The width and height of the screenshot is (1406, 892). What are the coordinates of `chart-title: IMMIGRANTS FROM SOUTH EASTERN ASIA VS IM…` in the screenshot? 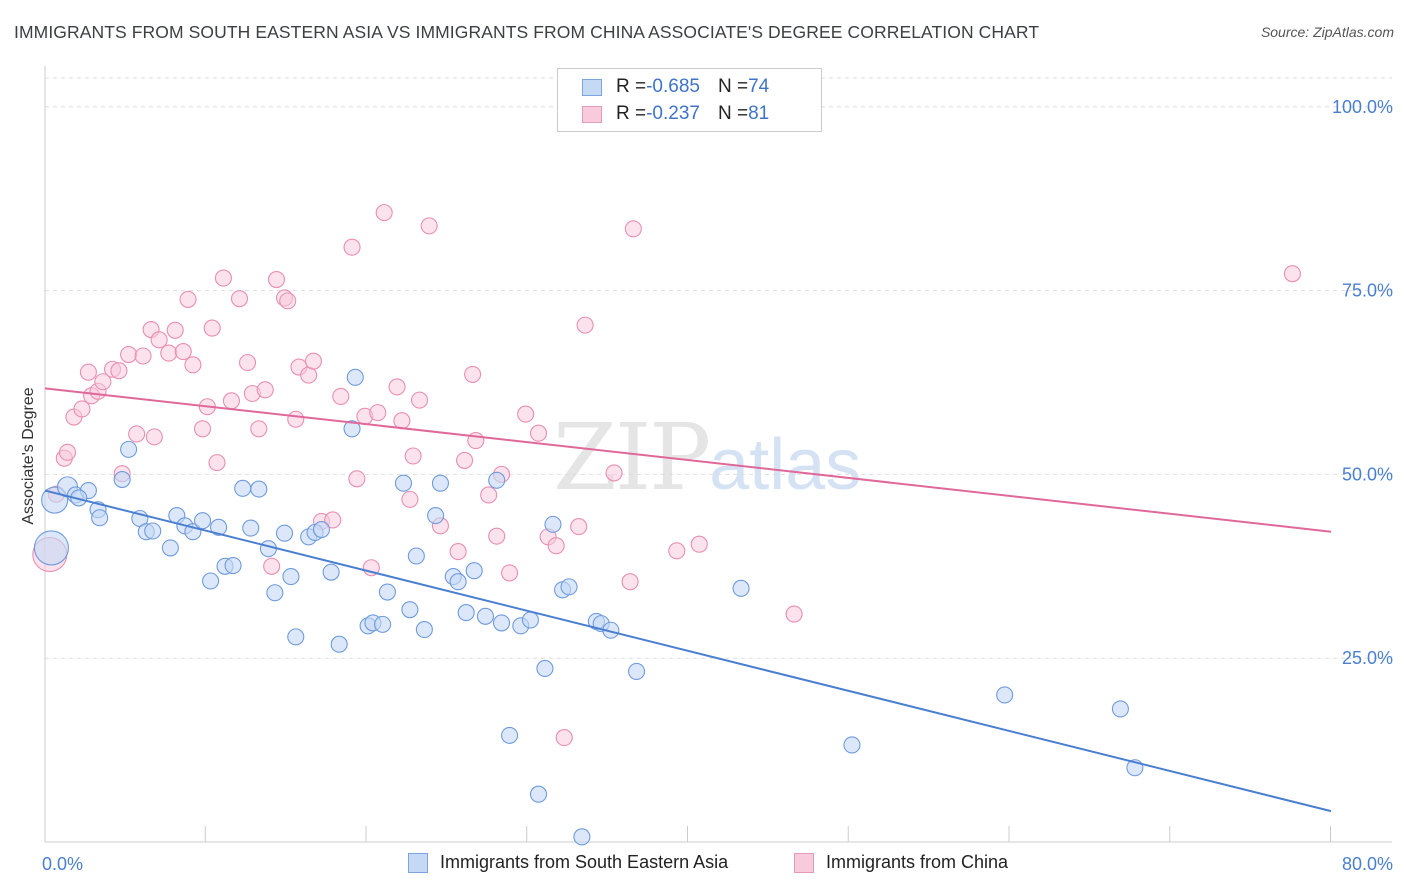 It's located at (527, 32).